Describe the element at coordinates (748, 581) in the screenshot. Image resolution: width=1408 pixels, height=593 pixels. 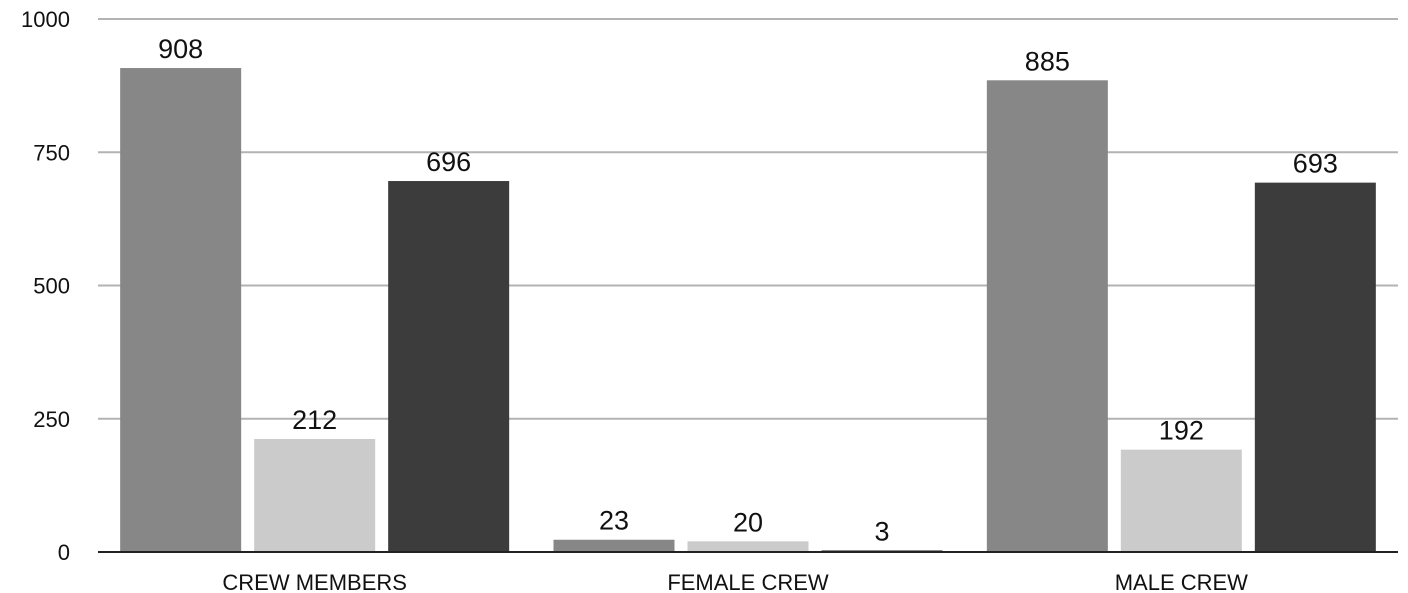
I see `x-tick-label: FEMALE CREW` at that location.